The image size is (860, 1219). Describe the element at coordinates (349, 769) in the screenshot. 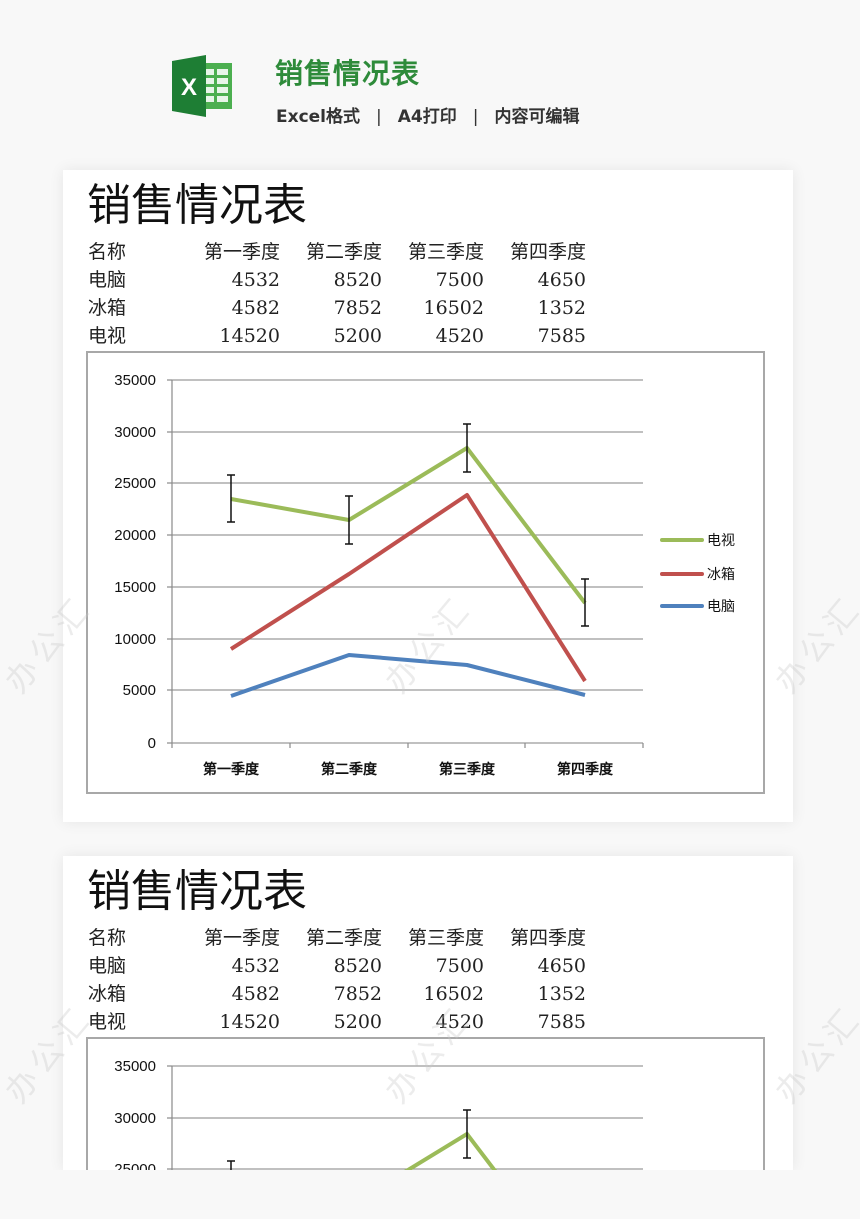

I see `svg-text: 第二季度` at that location.